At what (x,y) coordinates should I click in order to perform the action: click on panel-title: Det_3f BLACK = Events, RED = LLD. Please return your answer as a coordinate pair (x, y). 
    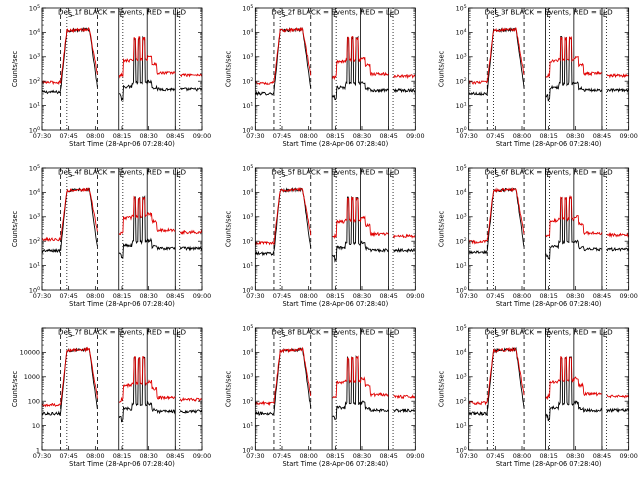
    Looking at the image, I should click on (549, 12).